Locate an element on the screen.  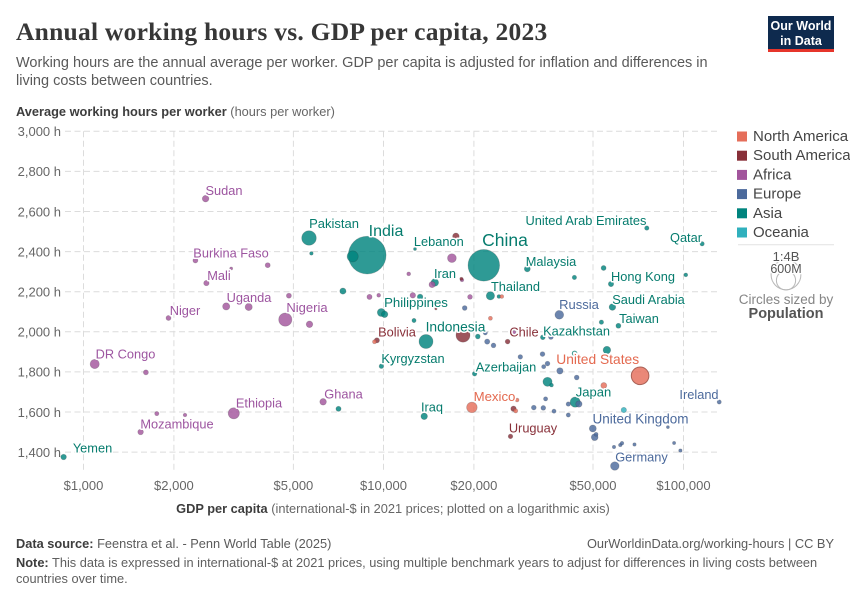
svg-text: Asia is located at coordinates (768, 213).